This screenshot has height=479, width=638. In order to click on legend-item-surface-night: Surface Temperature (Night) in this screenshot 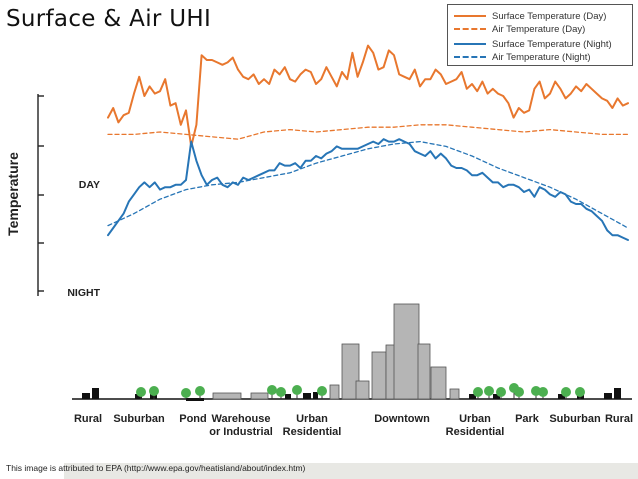, I will do `click(533, 44)`.